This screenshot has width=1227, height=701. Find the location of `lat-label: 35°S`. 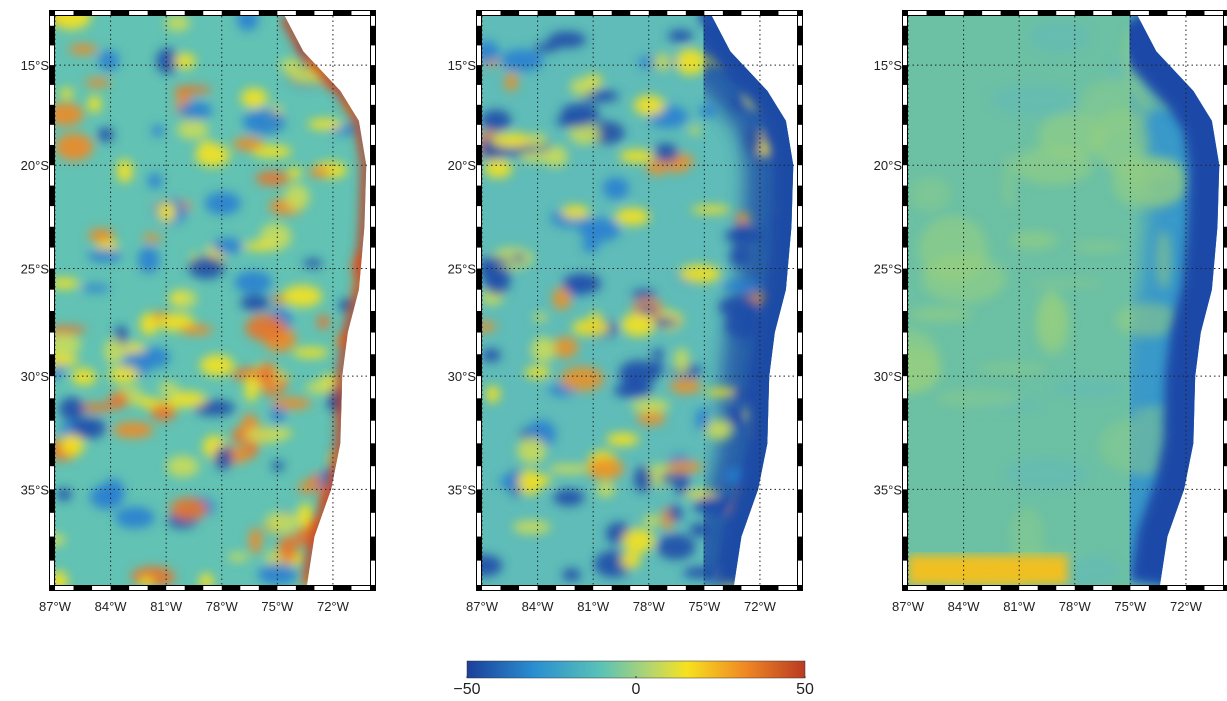

lat-label: 35°S is located at coordinates (35, 489).